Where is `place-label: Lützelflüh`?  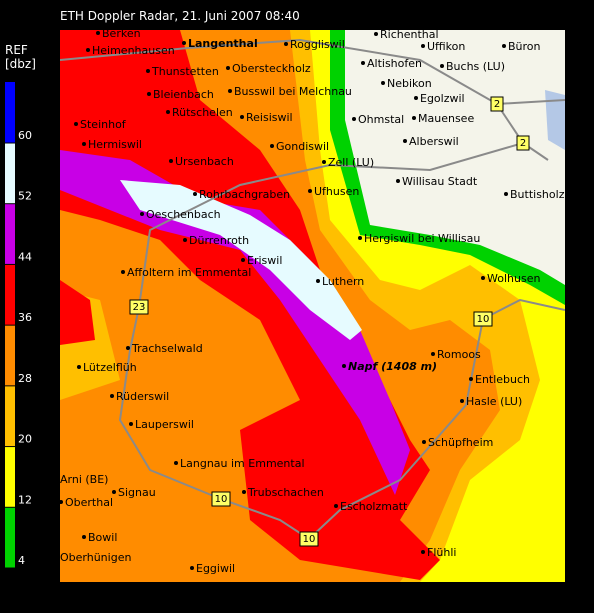 place-label: Lützelflüh is located at coordinates (110, 367).